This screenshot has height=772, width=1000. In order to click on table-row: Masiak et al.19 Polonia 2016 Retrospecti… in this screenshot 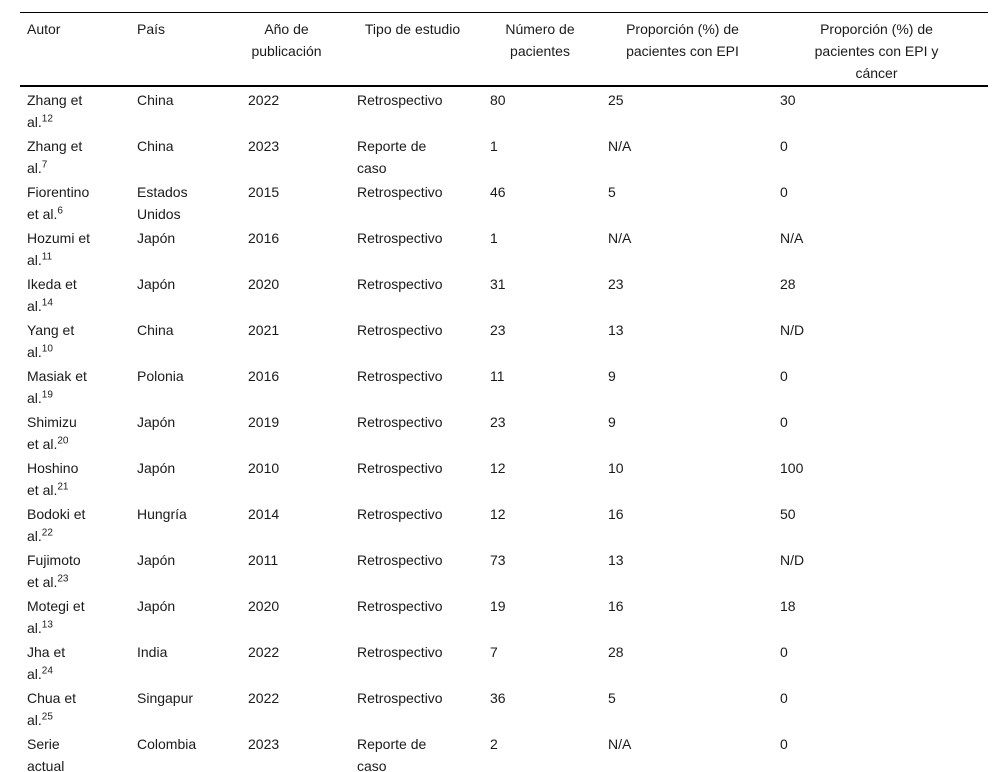, I will do `click(504, 386)`.